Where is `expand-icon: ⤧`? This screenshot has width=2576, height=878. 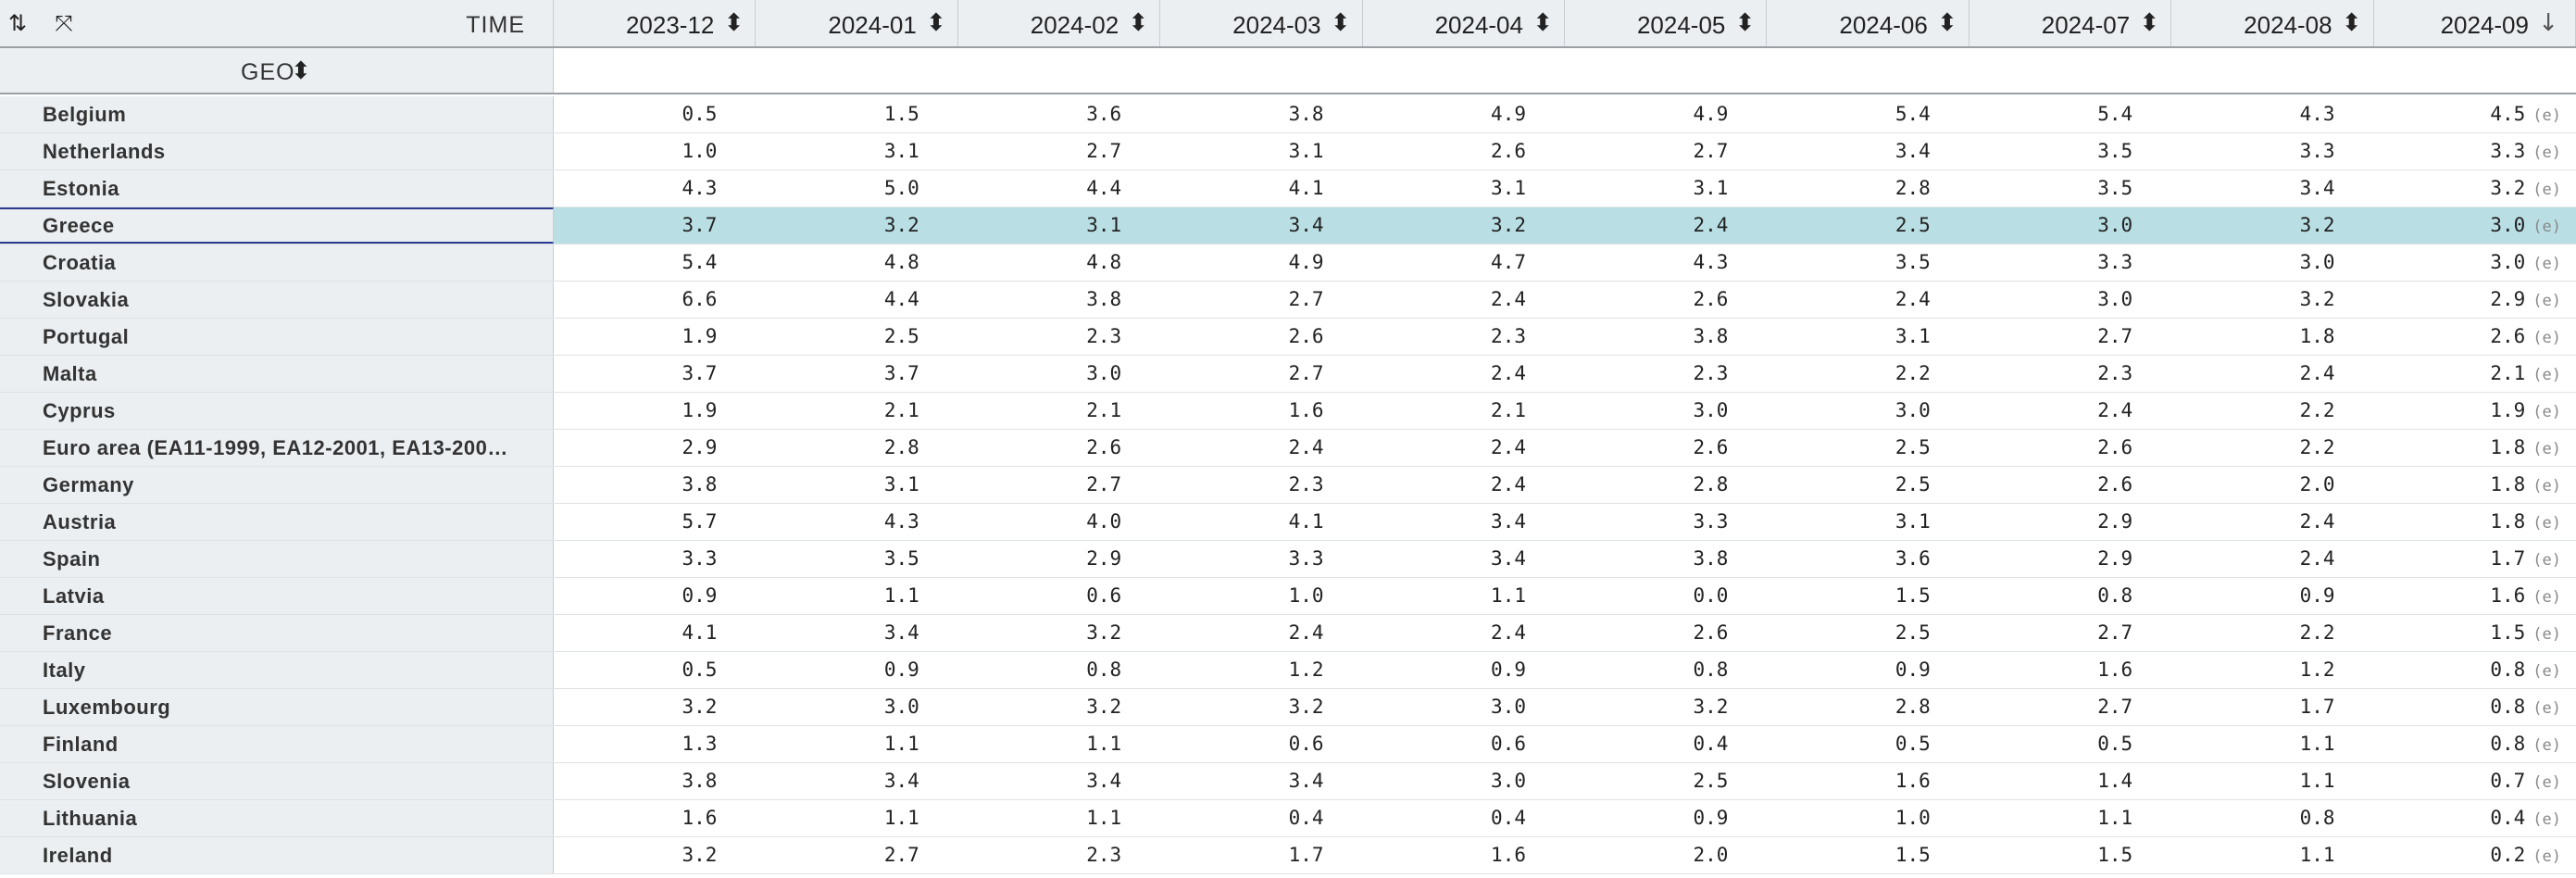 expand-icon: ⤧ is located at coordinates (64, 23).